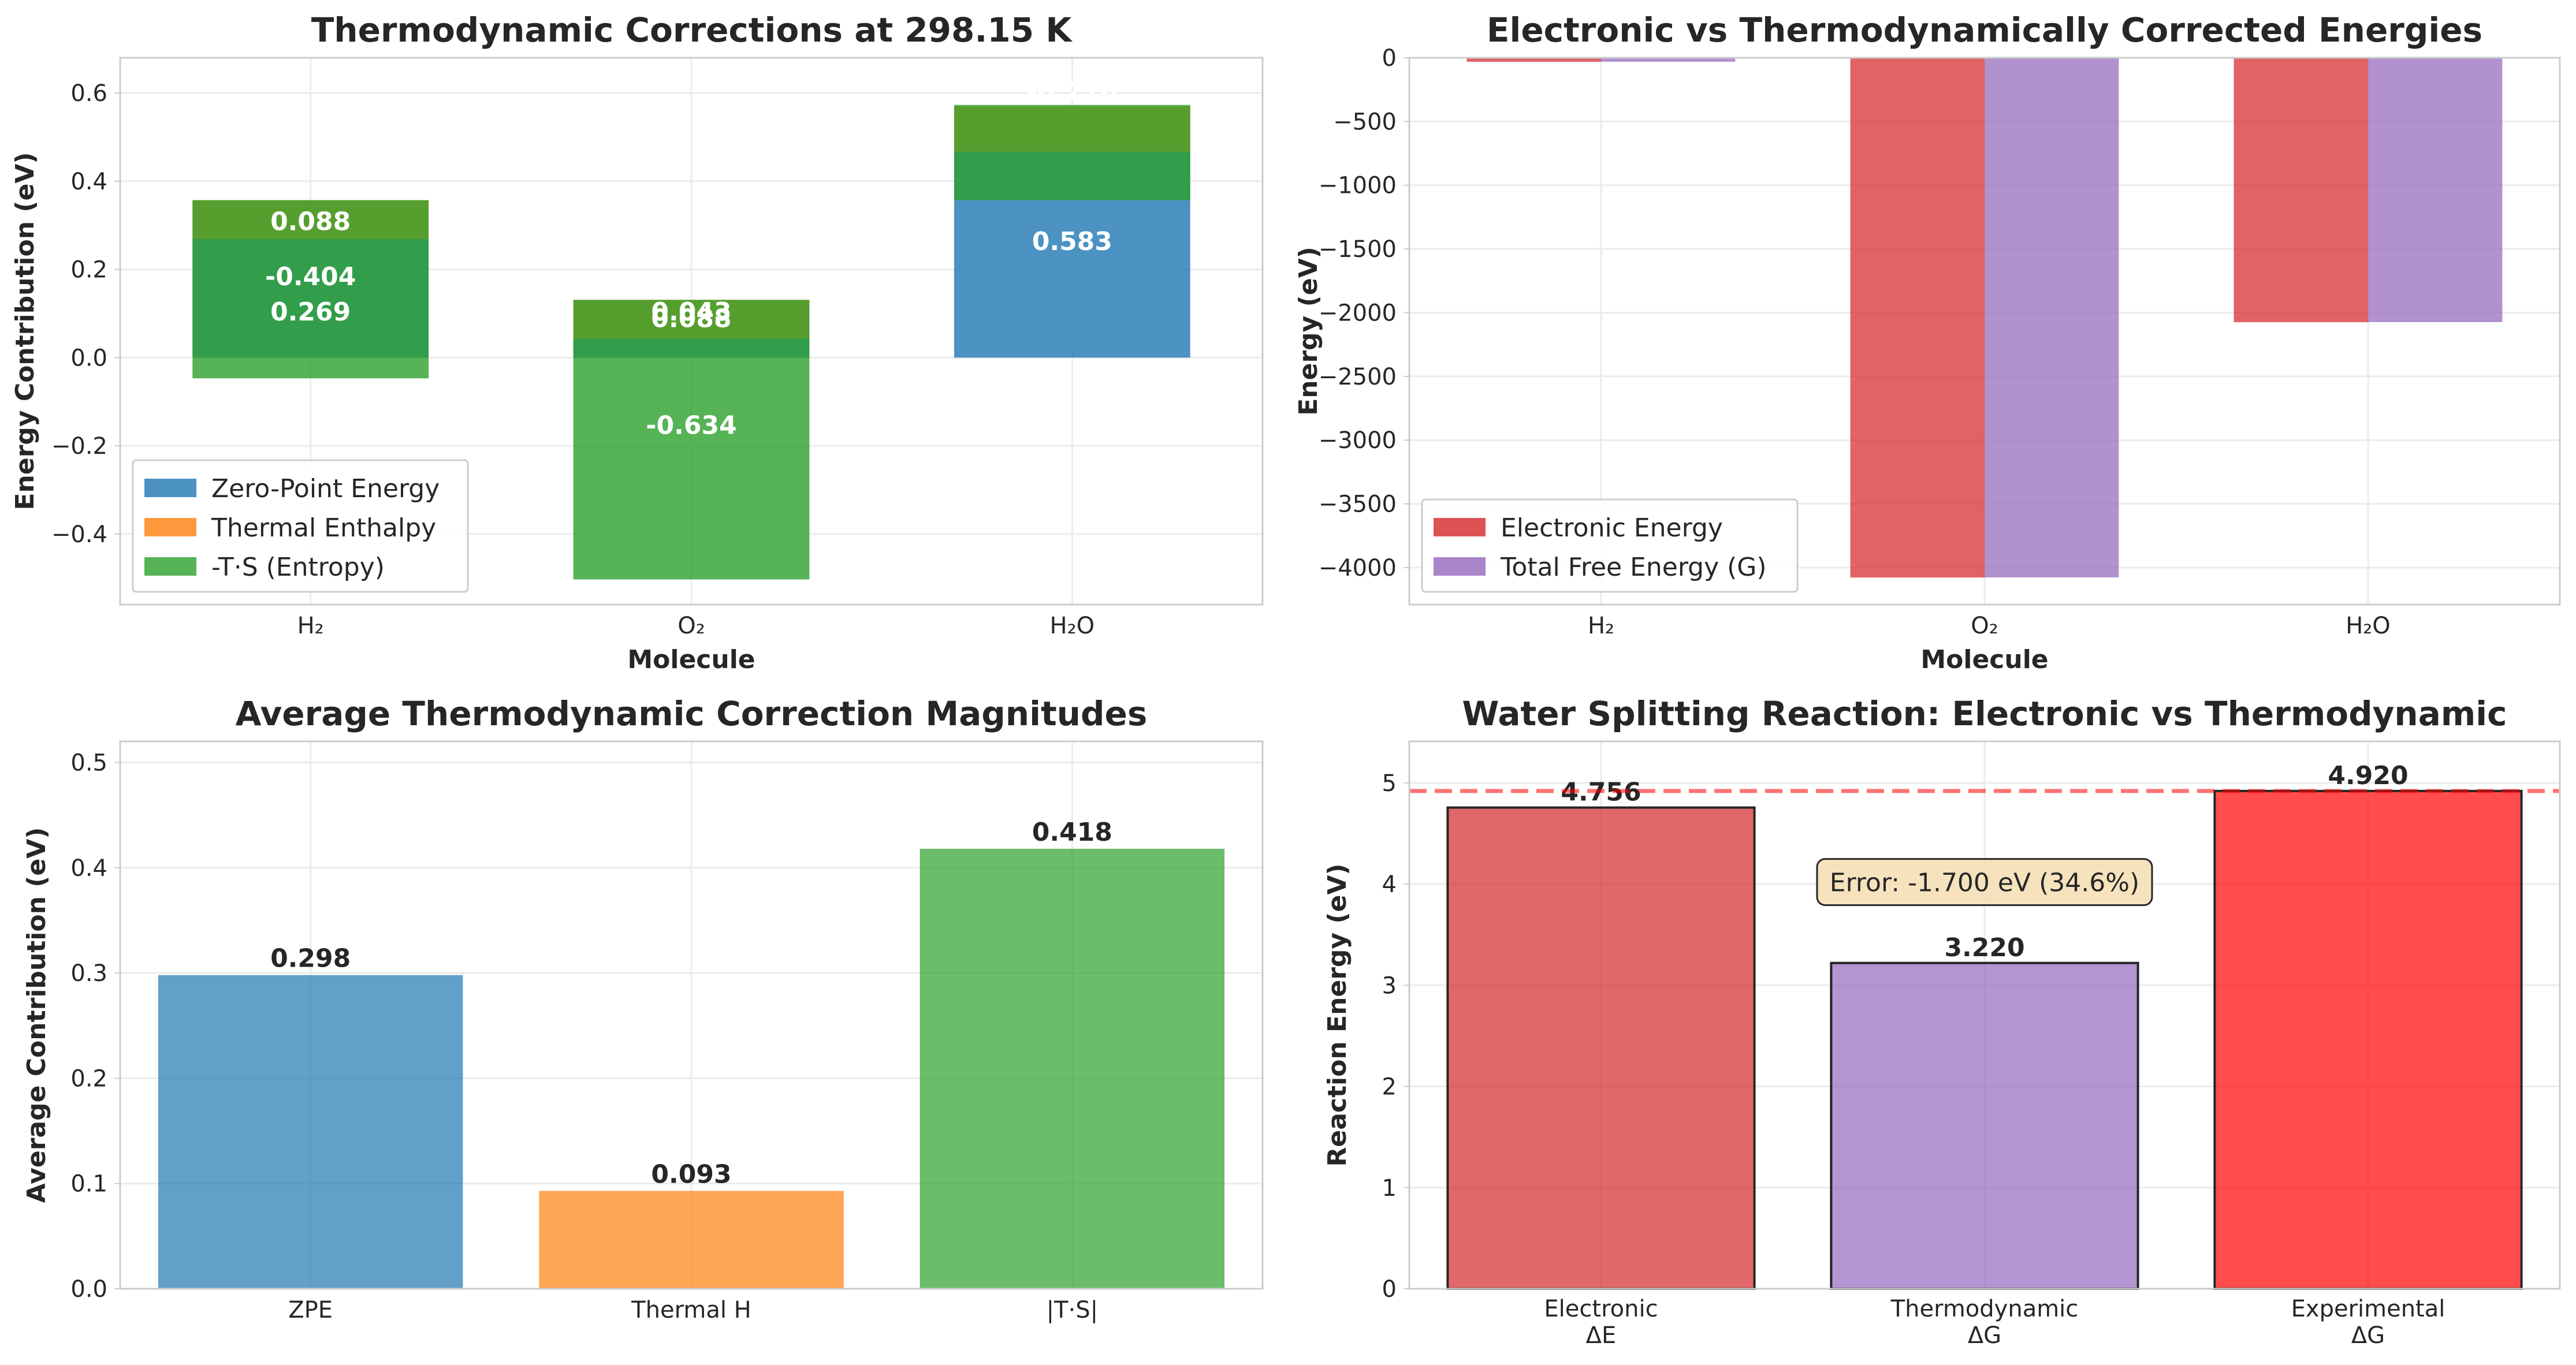 This screenshot has width=2576, height=1365. Describe the element at coordinates (311, 626) in the screenshot. I see `x-tick-label: H₂` at that location.